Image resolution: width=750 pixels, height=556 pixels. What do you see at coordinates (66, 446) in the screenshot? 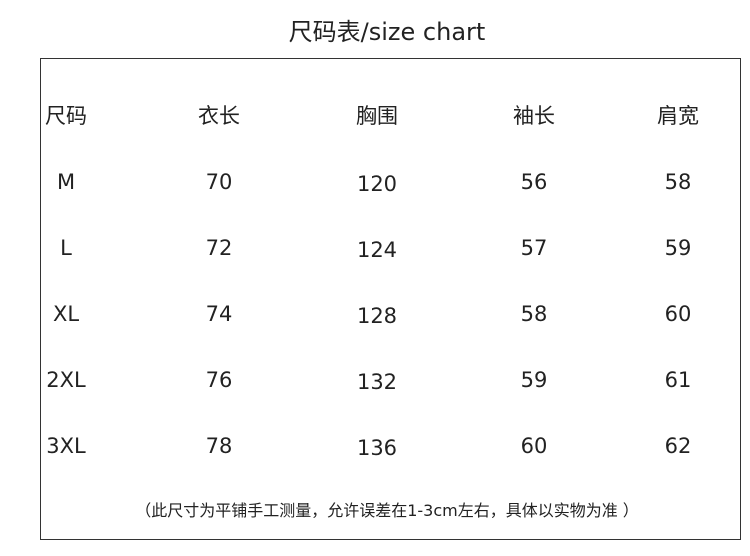
I see `table-cell: 3XL` at bounding box center [66, 446].